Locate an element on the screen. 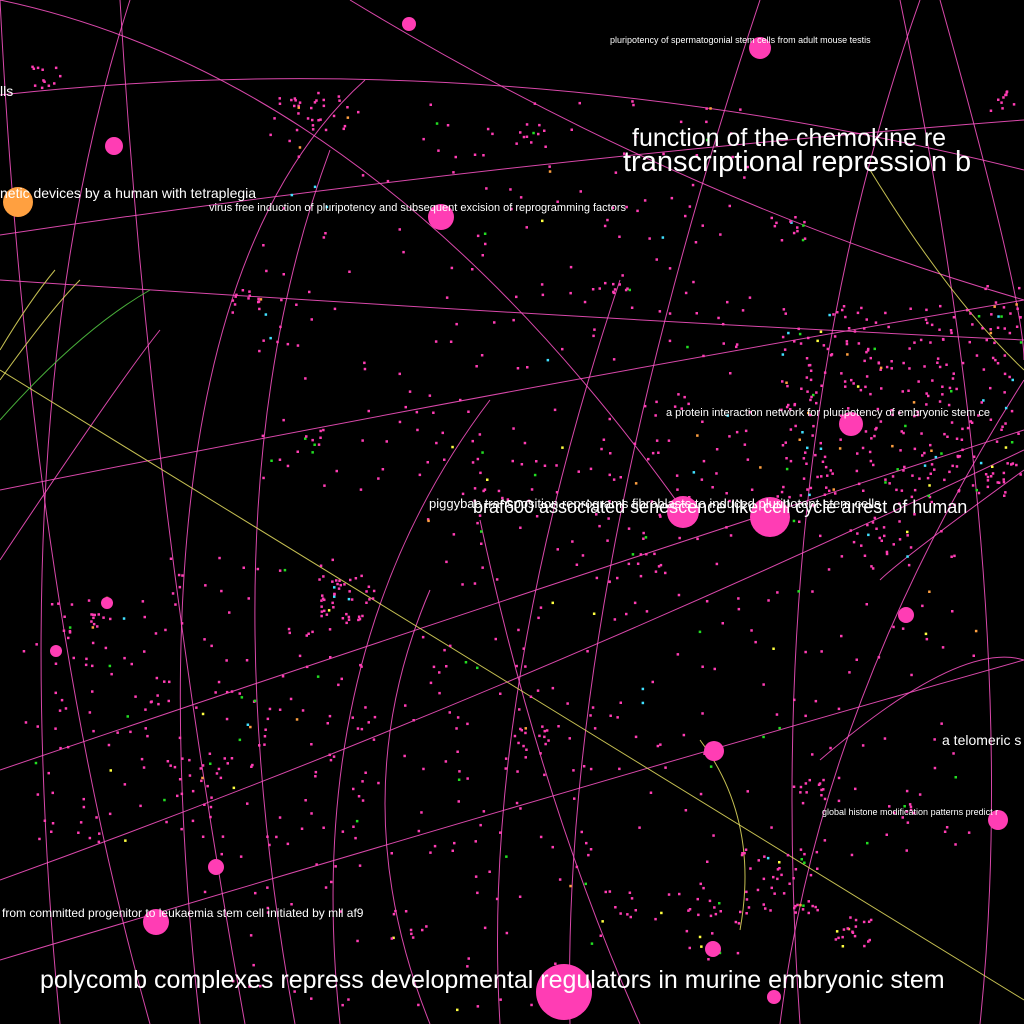 This screenshot has width=1024, height=1024. node-label-transcriptional-repression: transcriptional repression b is located at coordinates (797, 162).